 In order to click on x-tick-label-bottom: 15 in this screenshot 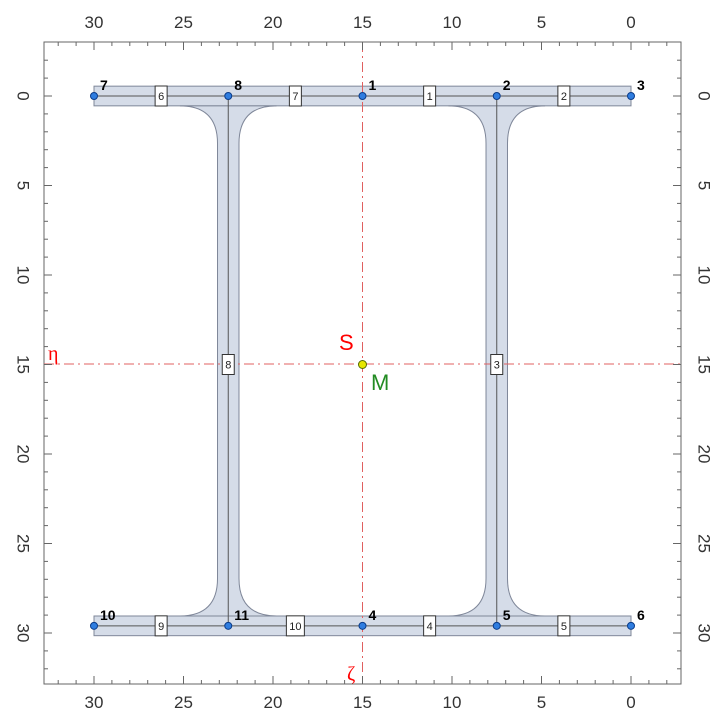, I will do `click(362, 702)`.